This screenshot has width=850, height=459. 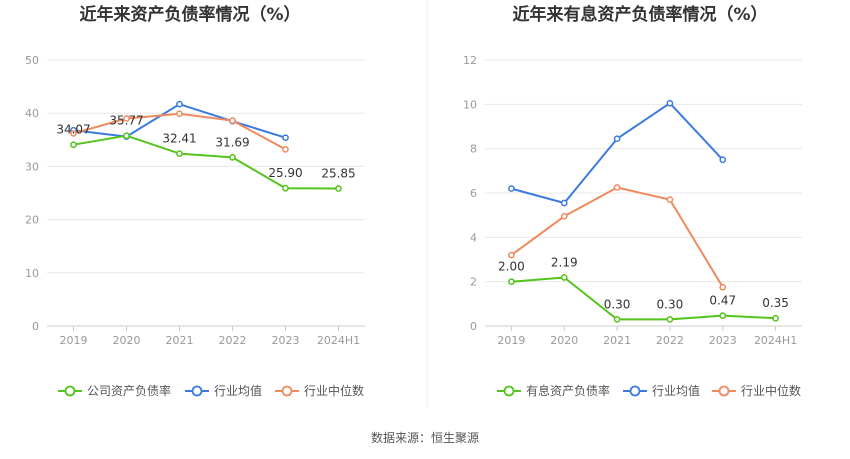 I want to click on y-tick-label: 4, so click(x=473, y=237).